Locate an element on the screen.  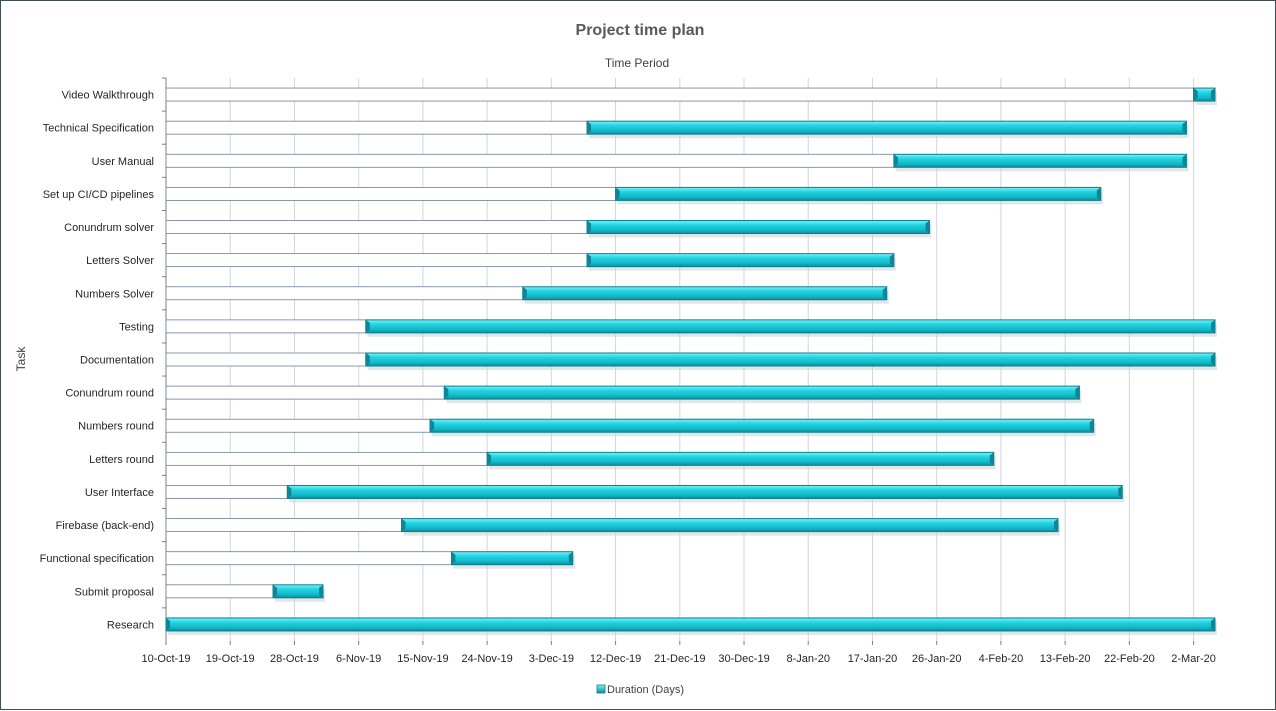
x-tick-label: 24-Nov-19 is located at coordinates (486, 659).